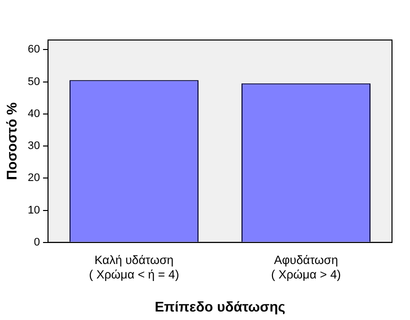 The height and width of the screenshot is (320, 410). What do you see at coordinates (34, 146) in the screenshot?
I see `y-tick-label: 30` at bounding box center [34, 146].